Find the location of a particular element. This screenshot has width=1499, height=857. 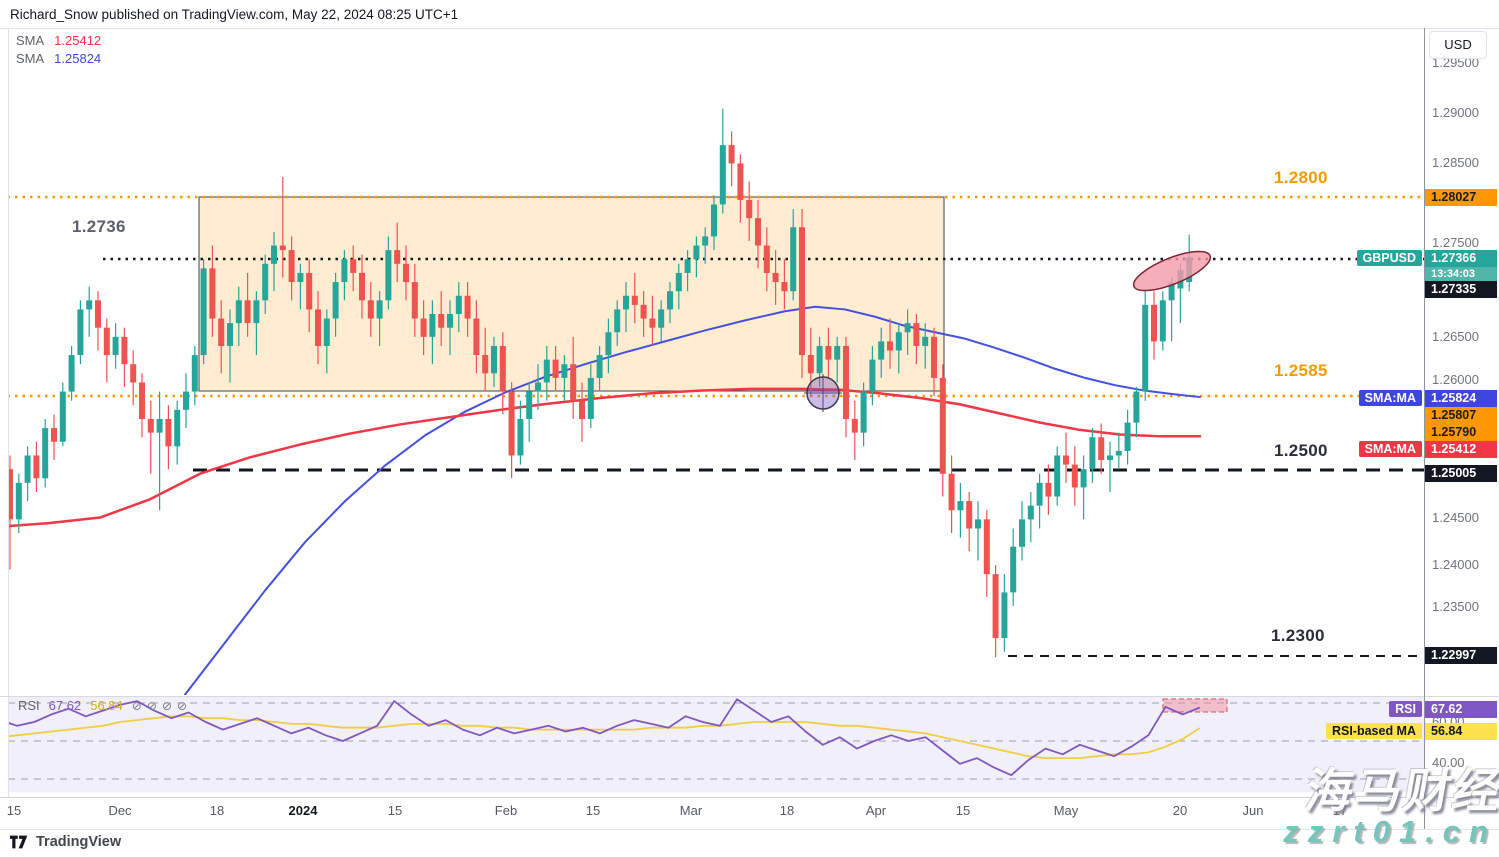

time-axis-label-Apr: Apr is located at coordinates (876, 810).